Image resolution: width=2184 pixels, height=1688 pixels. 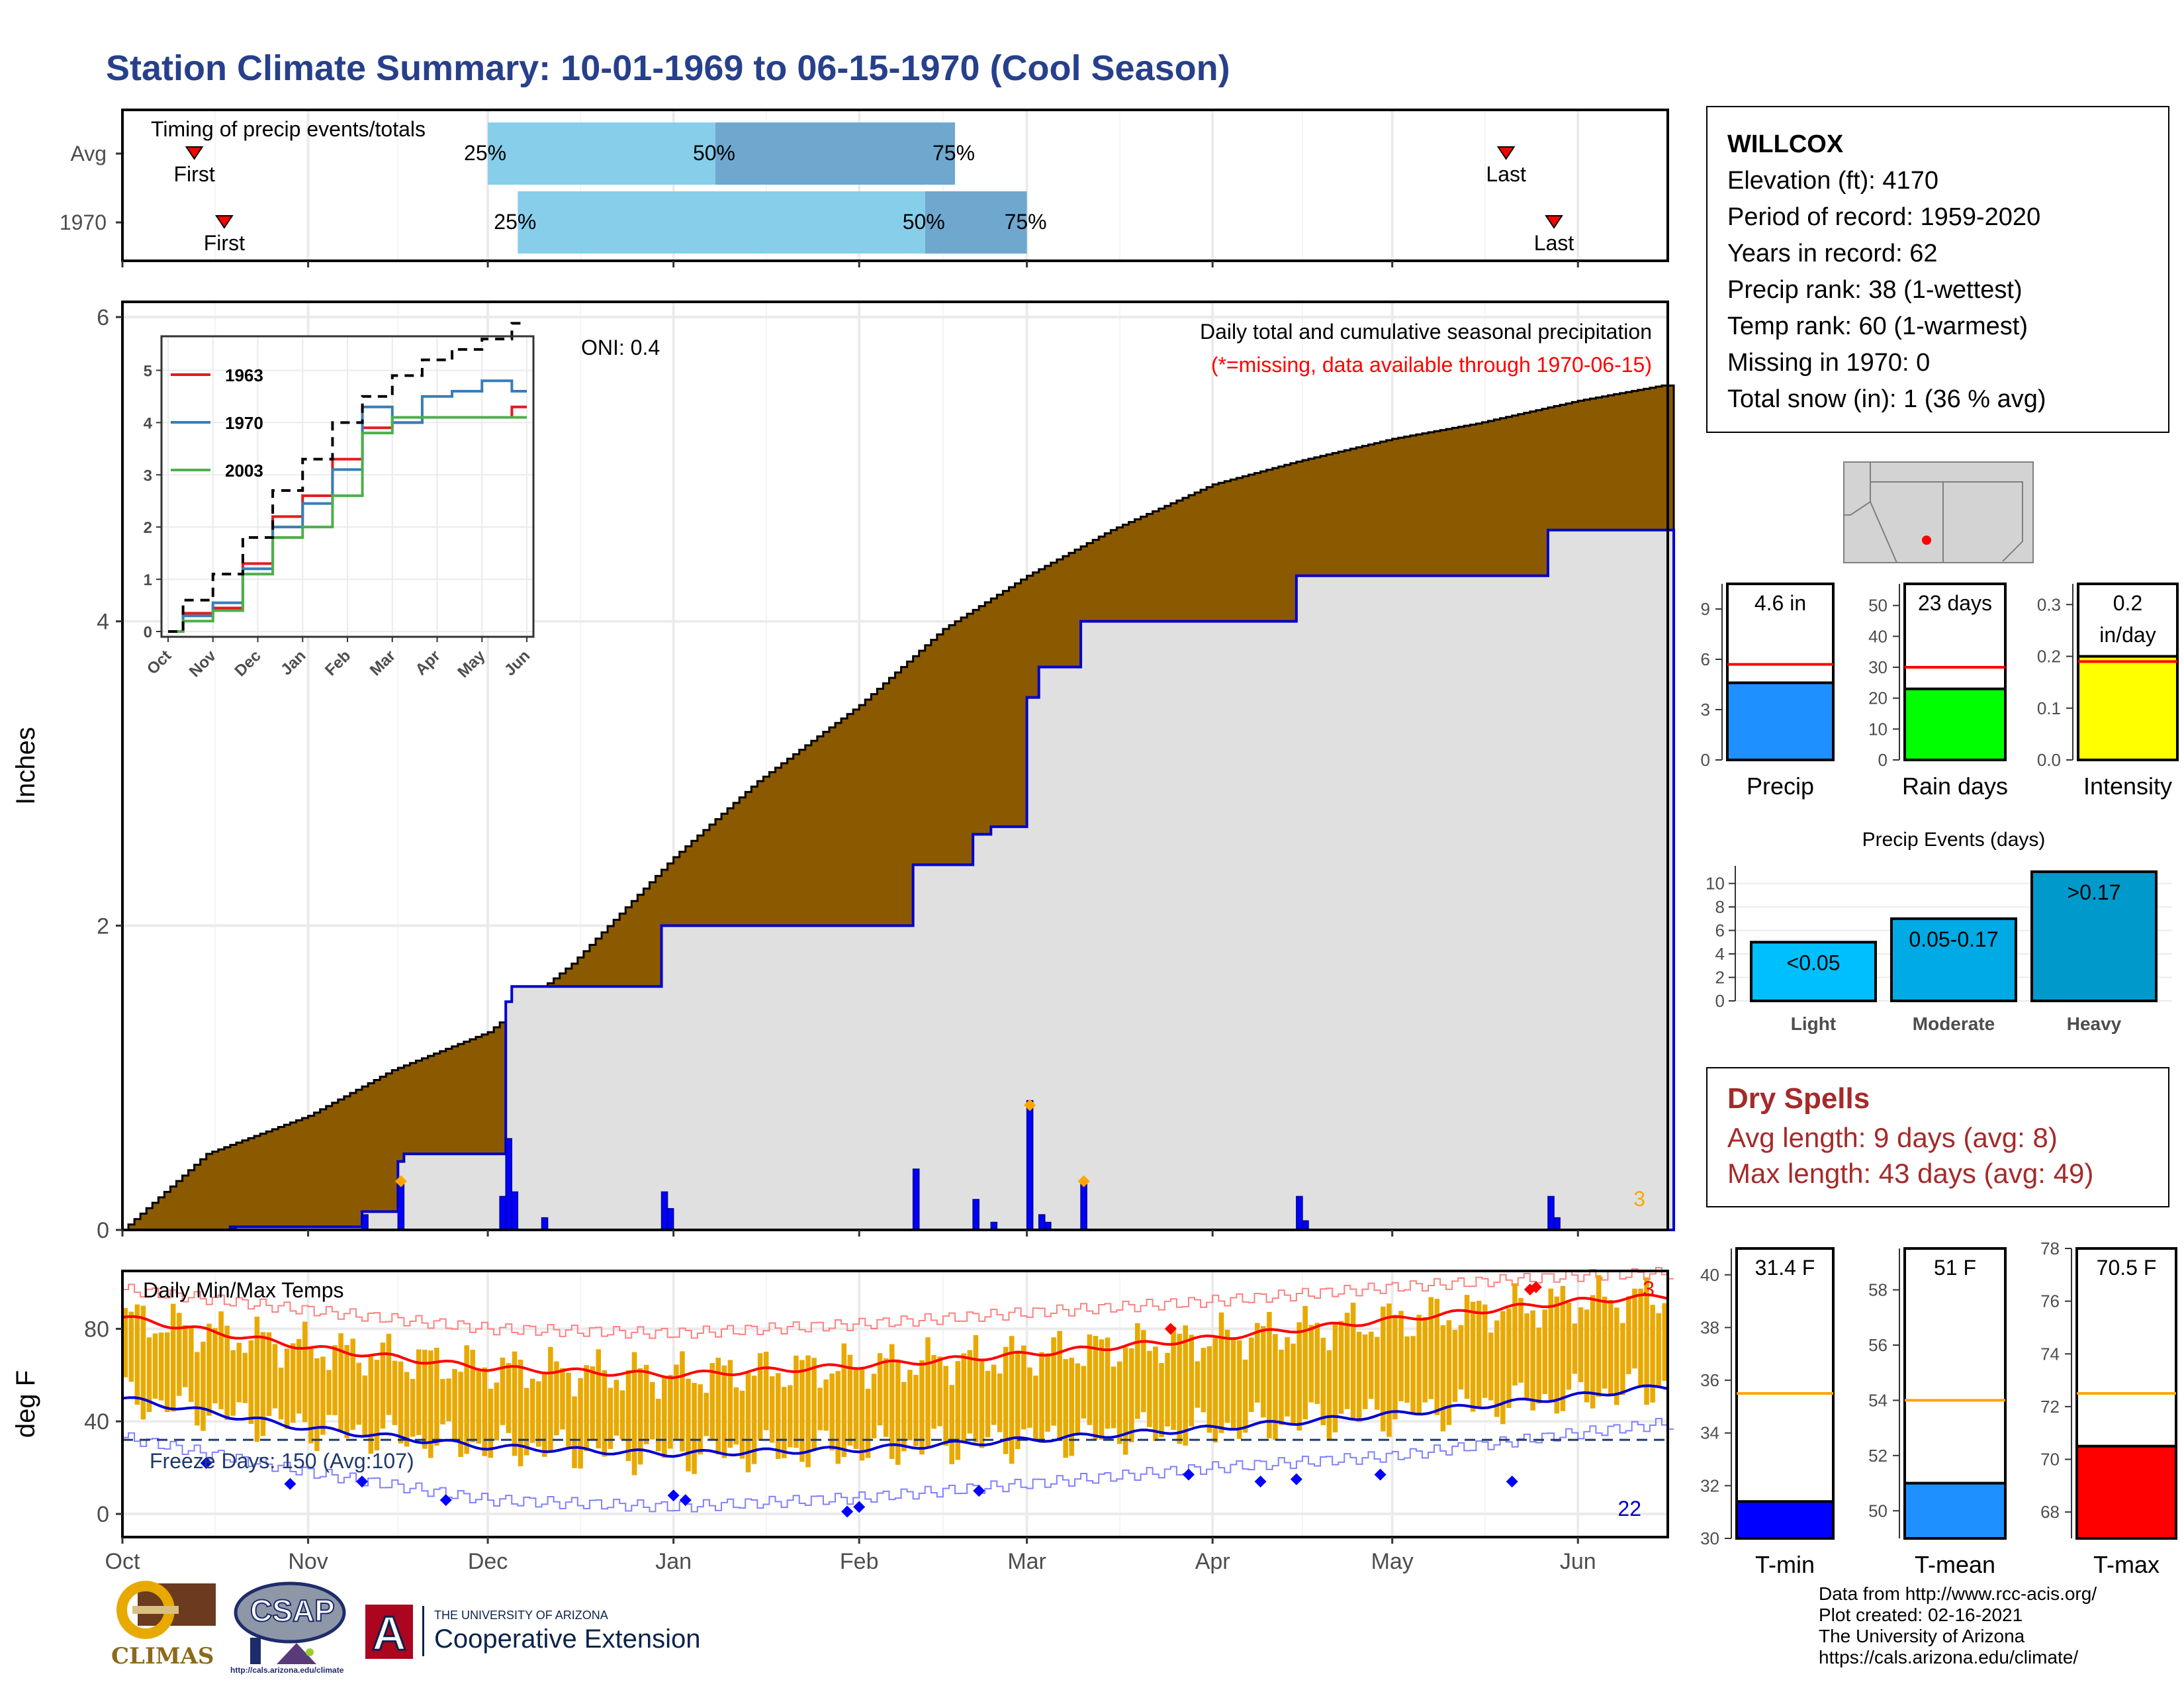 What do you see at coordinates (1884, 217) in the screenshot?
I see `station-period: Period of record: 1959-2020` at bounding box center [1884, 217].